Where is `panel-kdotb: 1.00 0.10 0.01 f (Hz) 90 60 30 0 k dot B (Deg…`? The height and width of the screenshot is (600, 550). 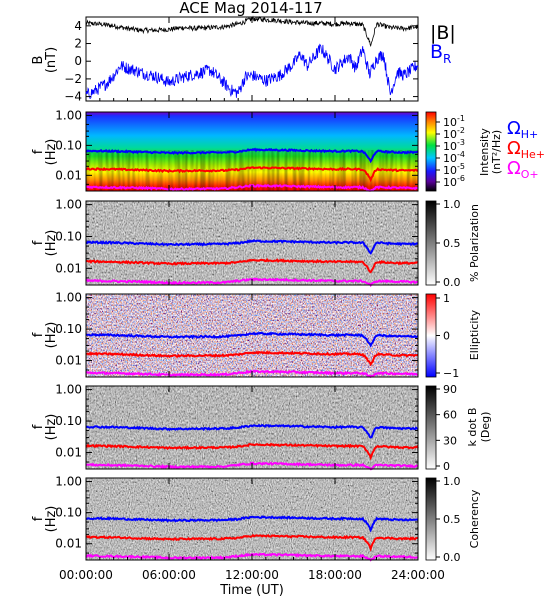
panel-kdotb: 1.00 0.10 0.01 f (Hz) 90 60 30 0 k dot B (Deg… is located at coordinates (261, 428).